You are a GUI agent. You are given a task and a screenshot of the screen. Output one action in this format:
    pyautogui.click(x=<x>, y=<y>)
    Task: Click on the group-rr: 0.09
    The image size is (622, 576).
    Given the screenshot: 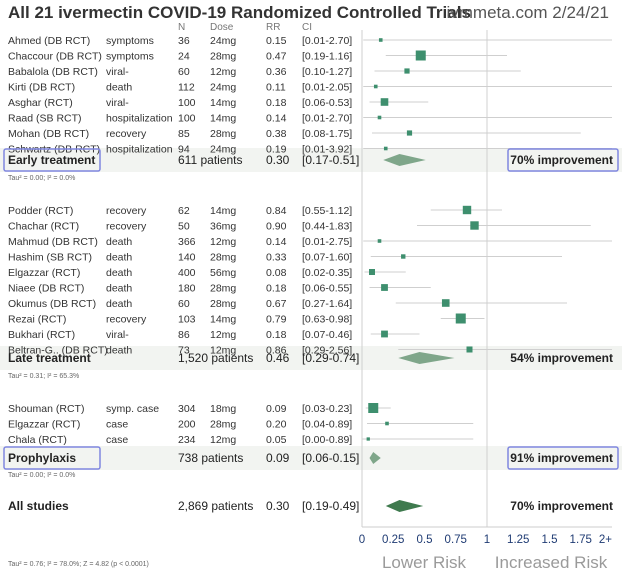 What is the action you would take?
    pyautogui.click(x=278, y=458)
    